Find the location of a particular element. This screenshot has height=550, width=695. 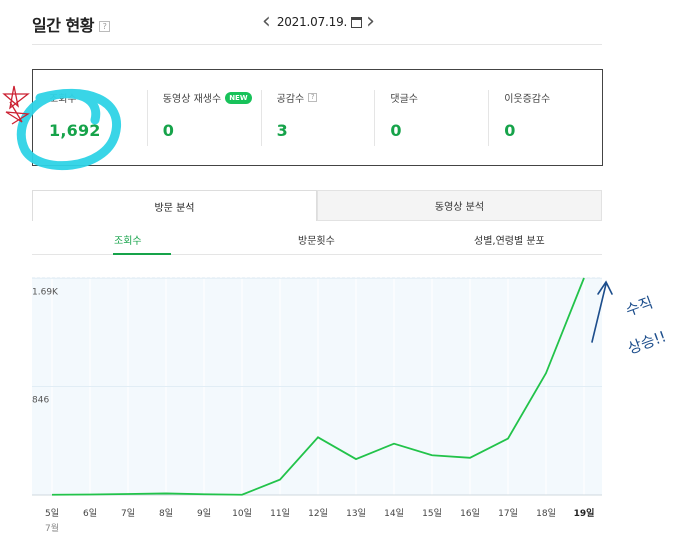

tab-visit-analysis: 방문 분석 is located at coordinates (174, 205).